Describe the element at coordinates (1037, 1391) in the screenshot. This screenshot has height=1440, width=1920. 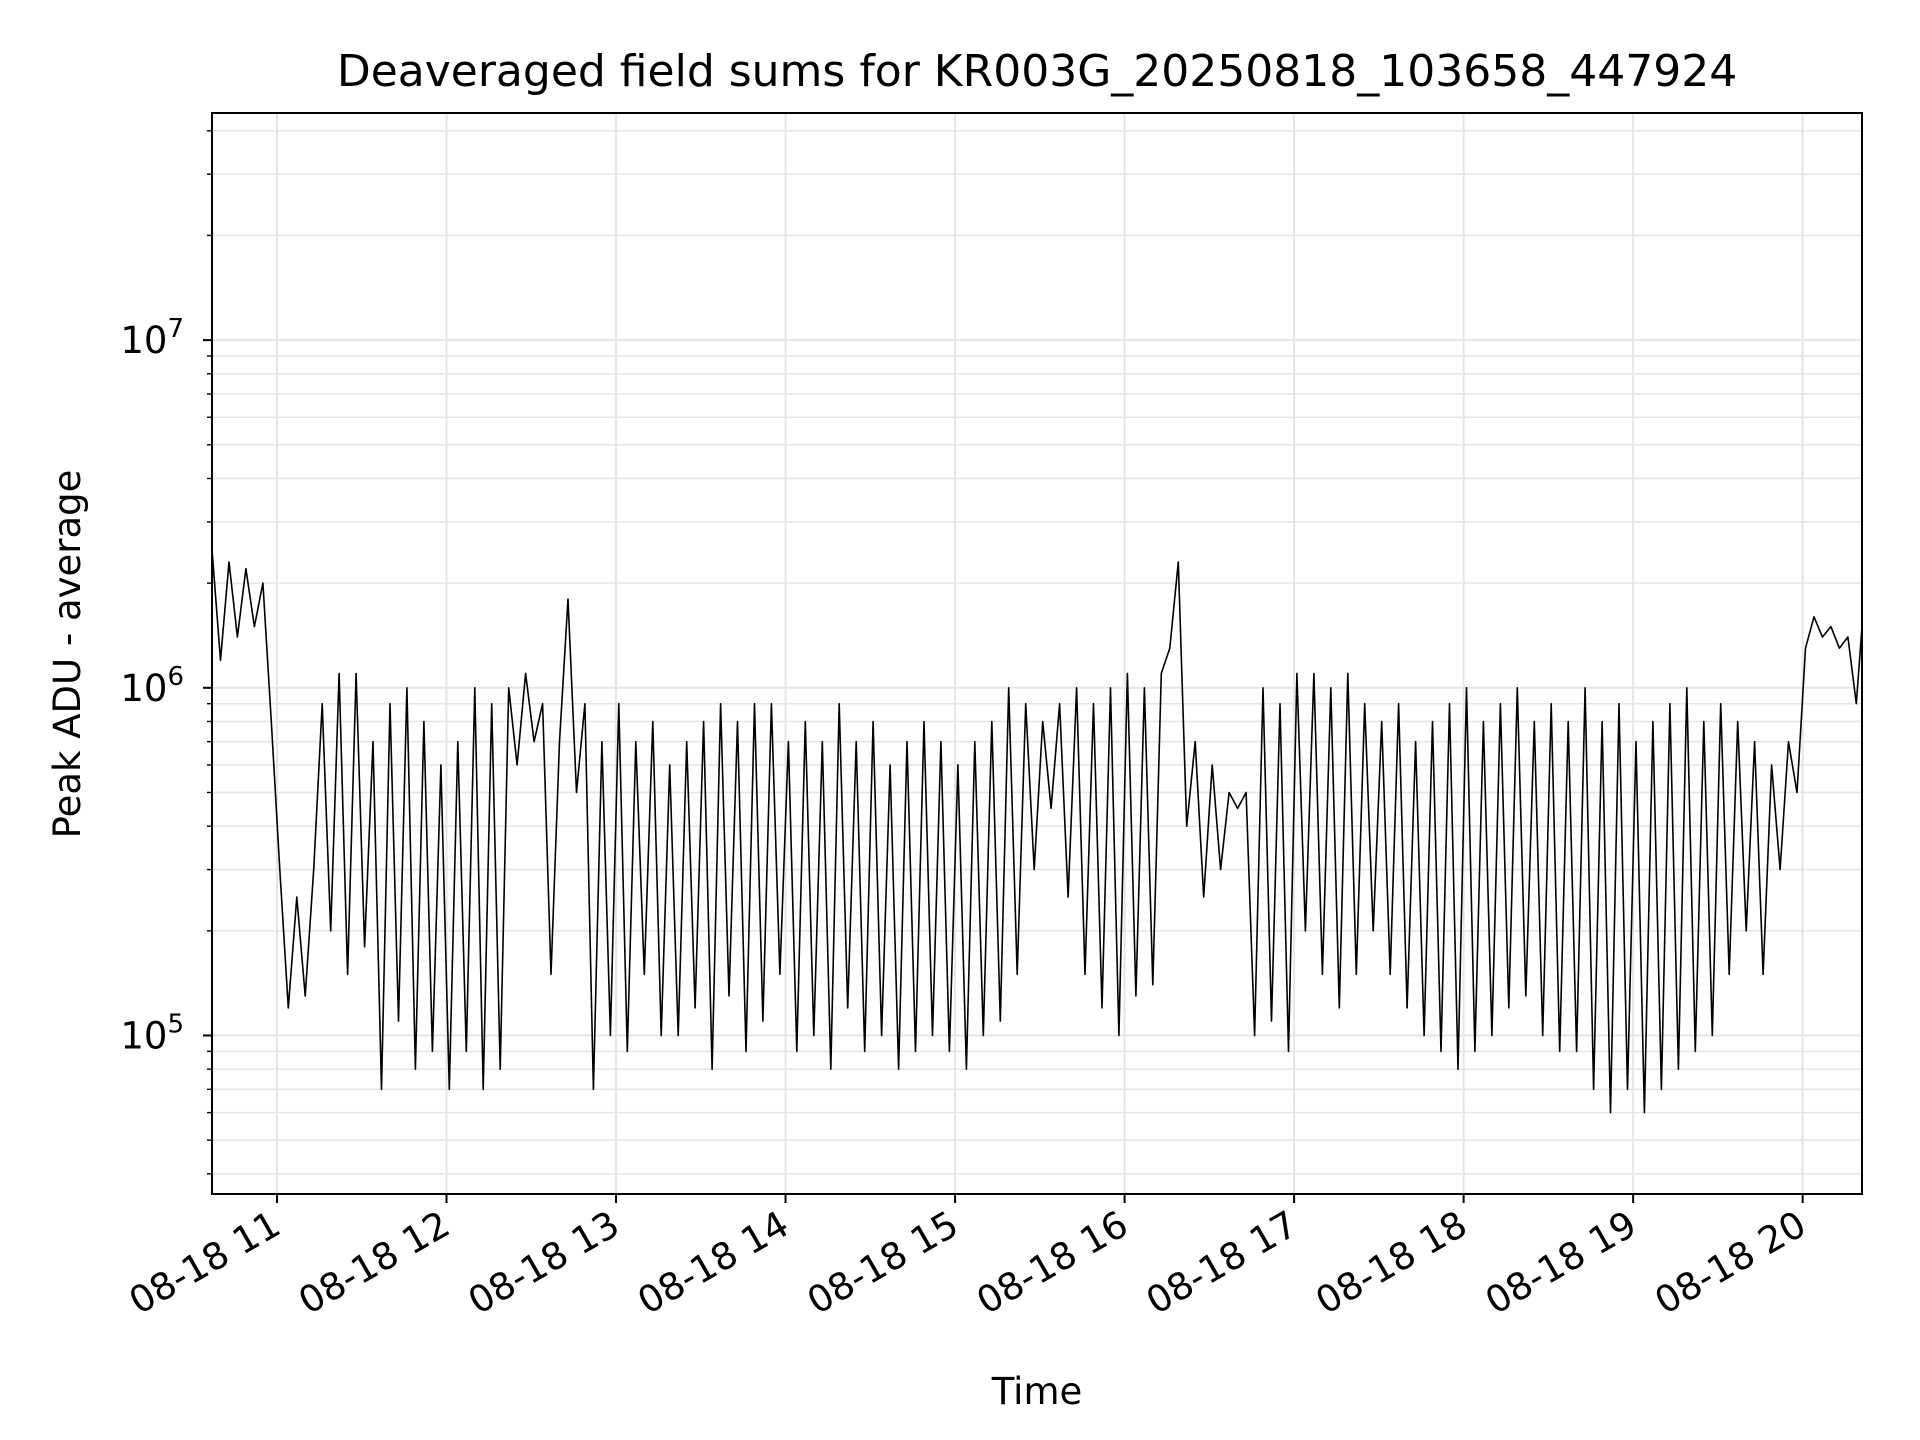
I see `x-axis-label: Time` at that location.